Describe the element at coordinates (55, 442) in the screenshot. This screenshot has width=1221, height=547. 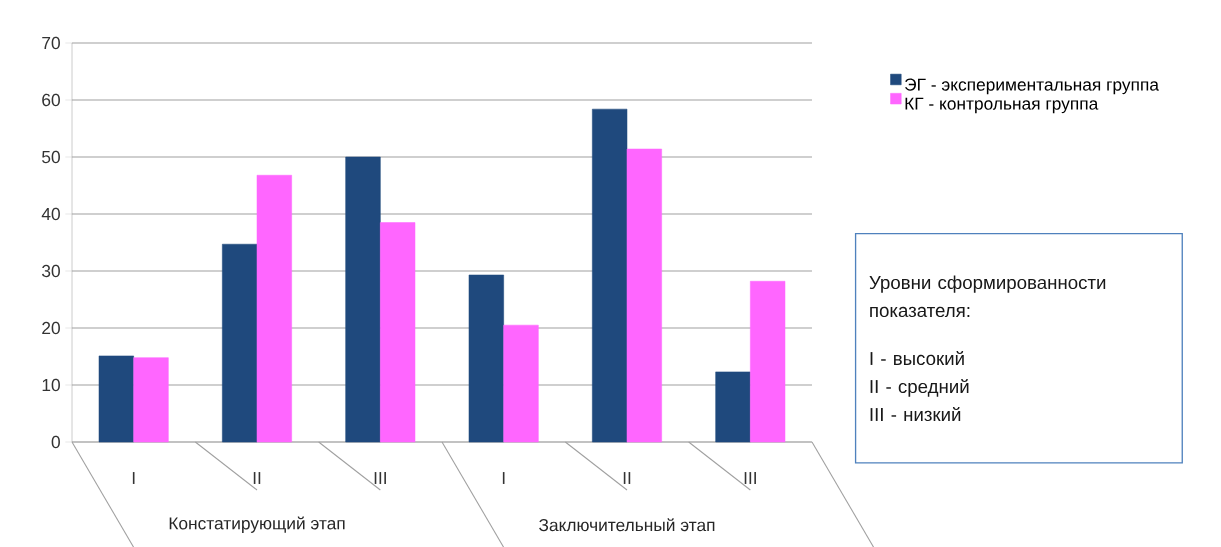
I see `y-tick-label: 0` at that location.